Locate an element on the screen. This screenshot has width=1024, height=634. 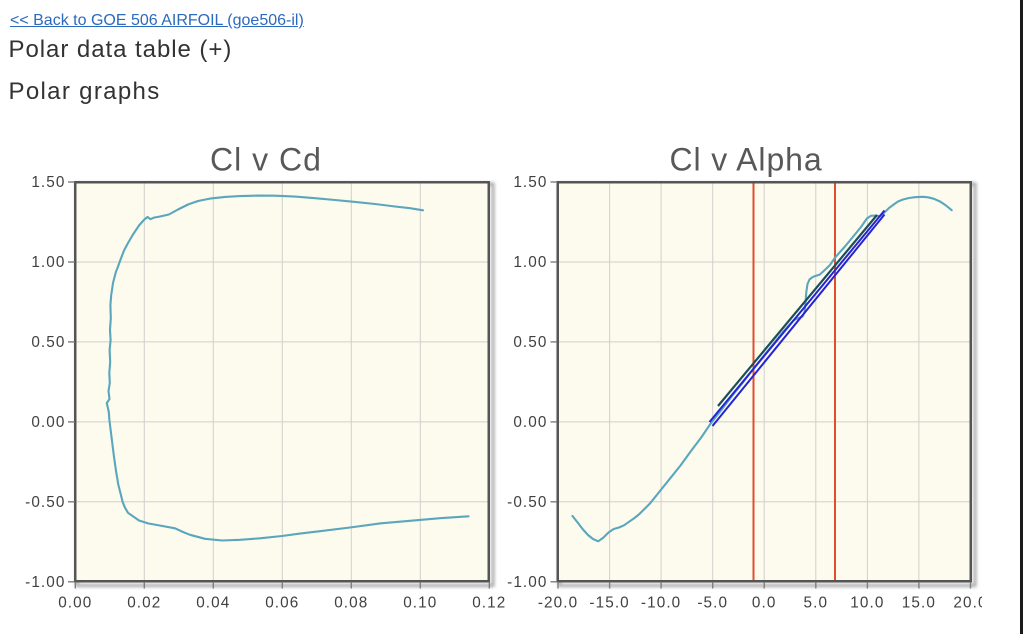
svg-text: -20.0 is located at coordinates (558, 602).